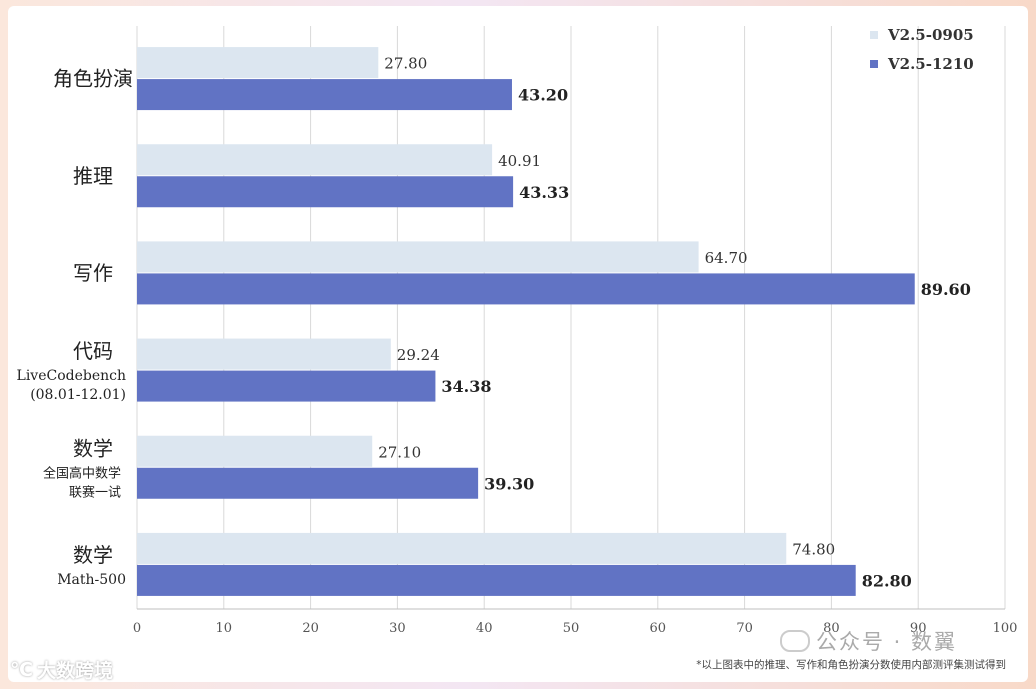  What do you see at coordinates (91, 580) in the screenshot?
I see `category-sublabel: Math-500` at bounding box center [91, 580].